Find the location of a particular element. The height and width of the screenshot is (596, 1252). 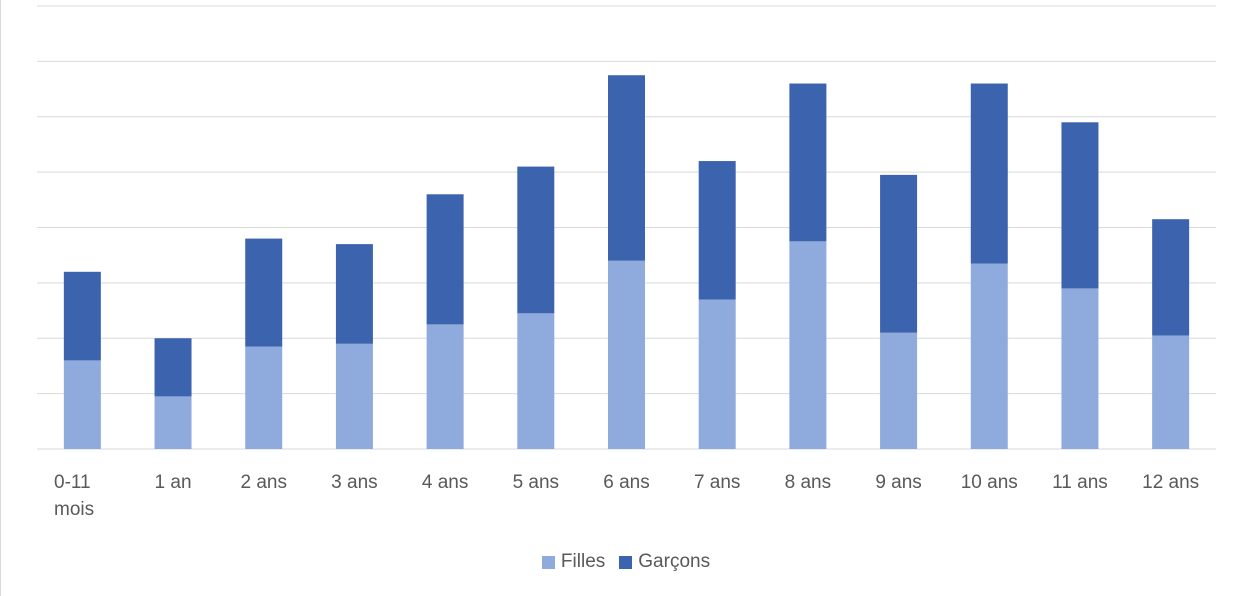

x-tick-label: 6 ans is located at coordinates (626, 482).